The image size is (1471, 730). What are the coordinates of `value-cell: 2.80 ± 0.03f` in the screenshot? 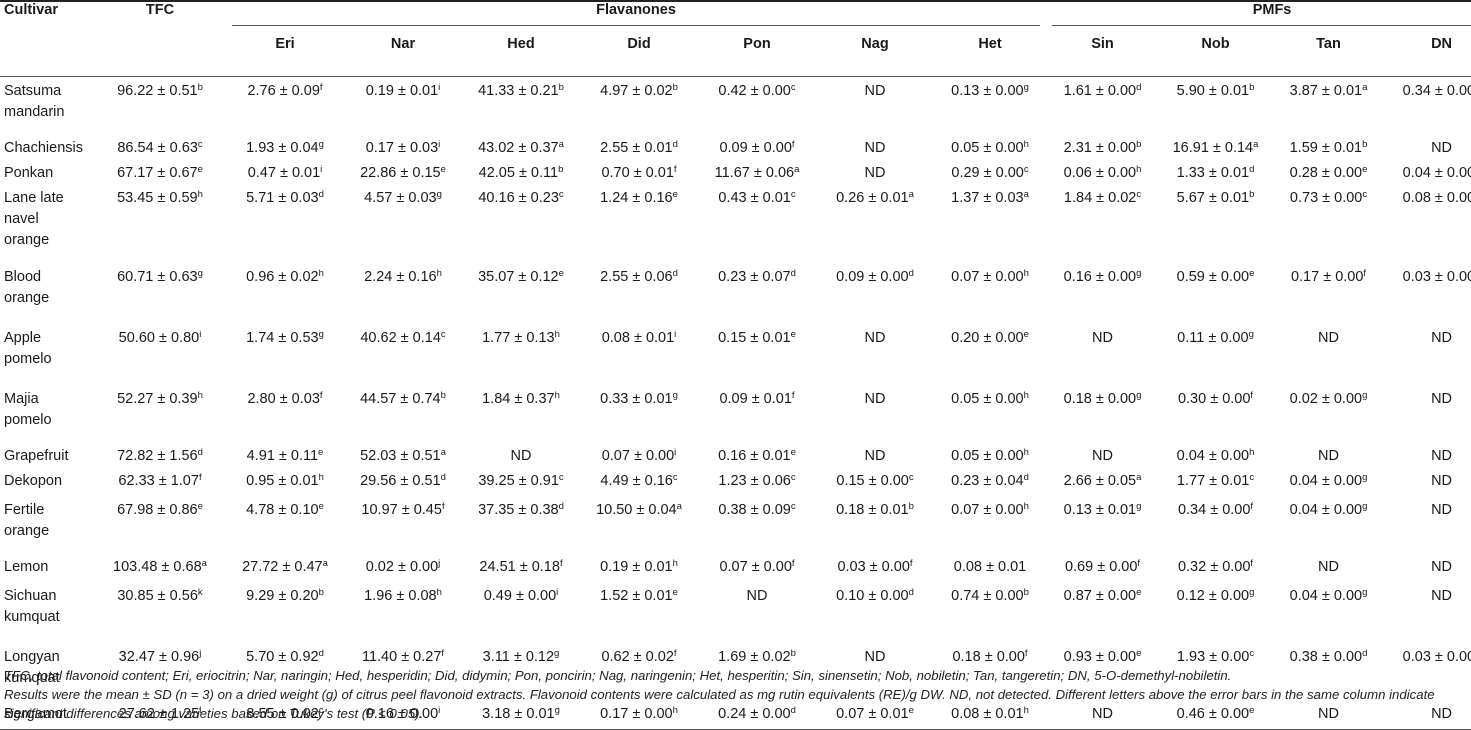 It's located at (285, 415).